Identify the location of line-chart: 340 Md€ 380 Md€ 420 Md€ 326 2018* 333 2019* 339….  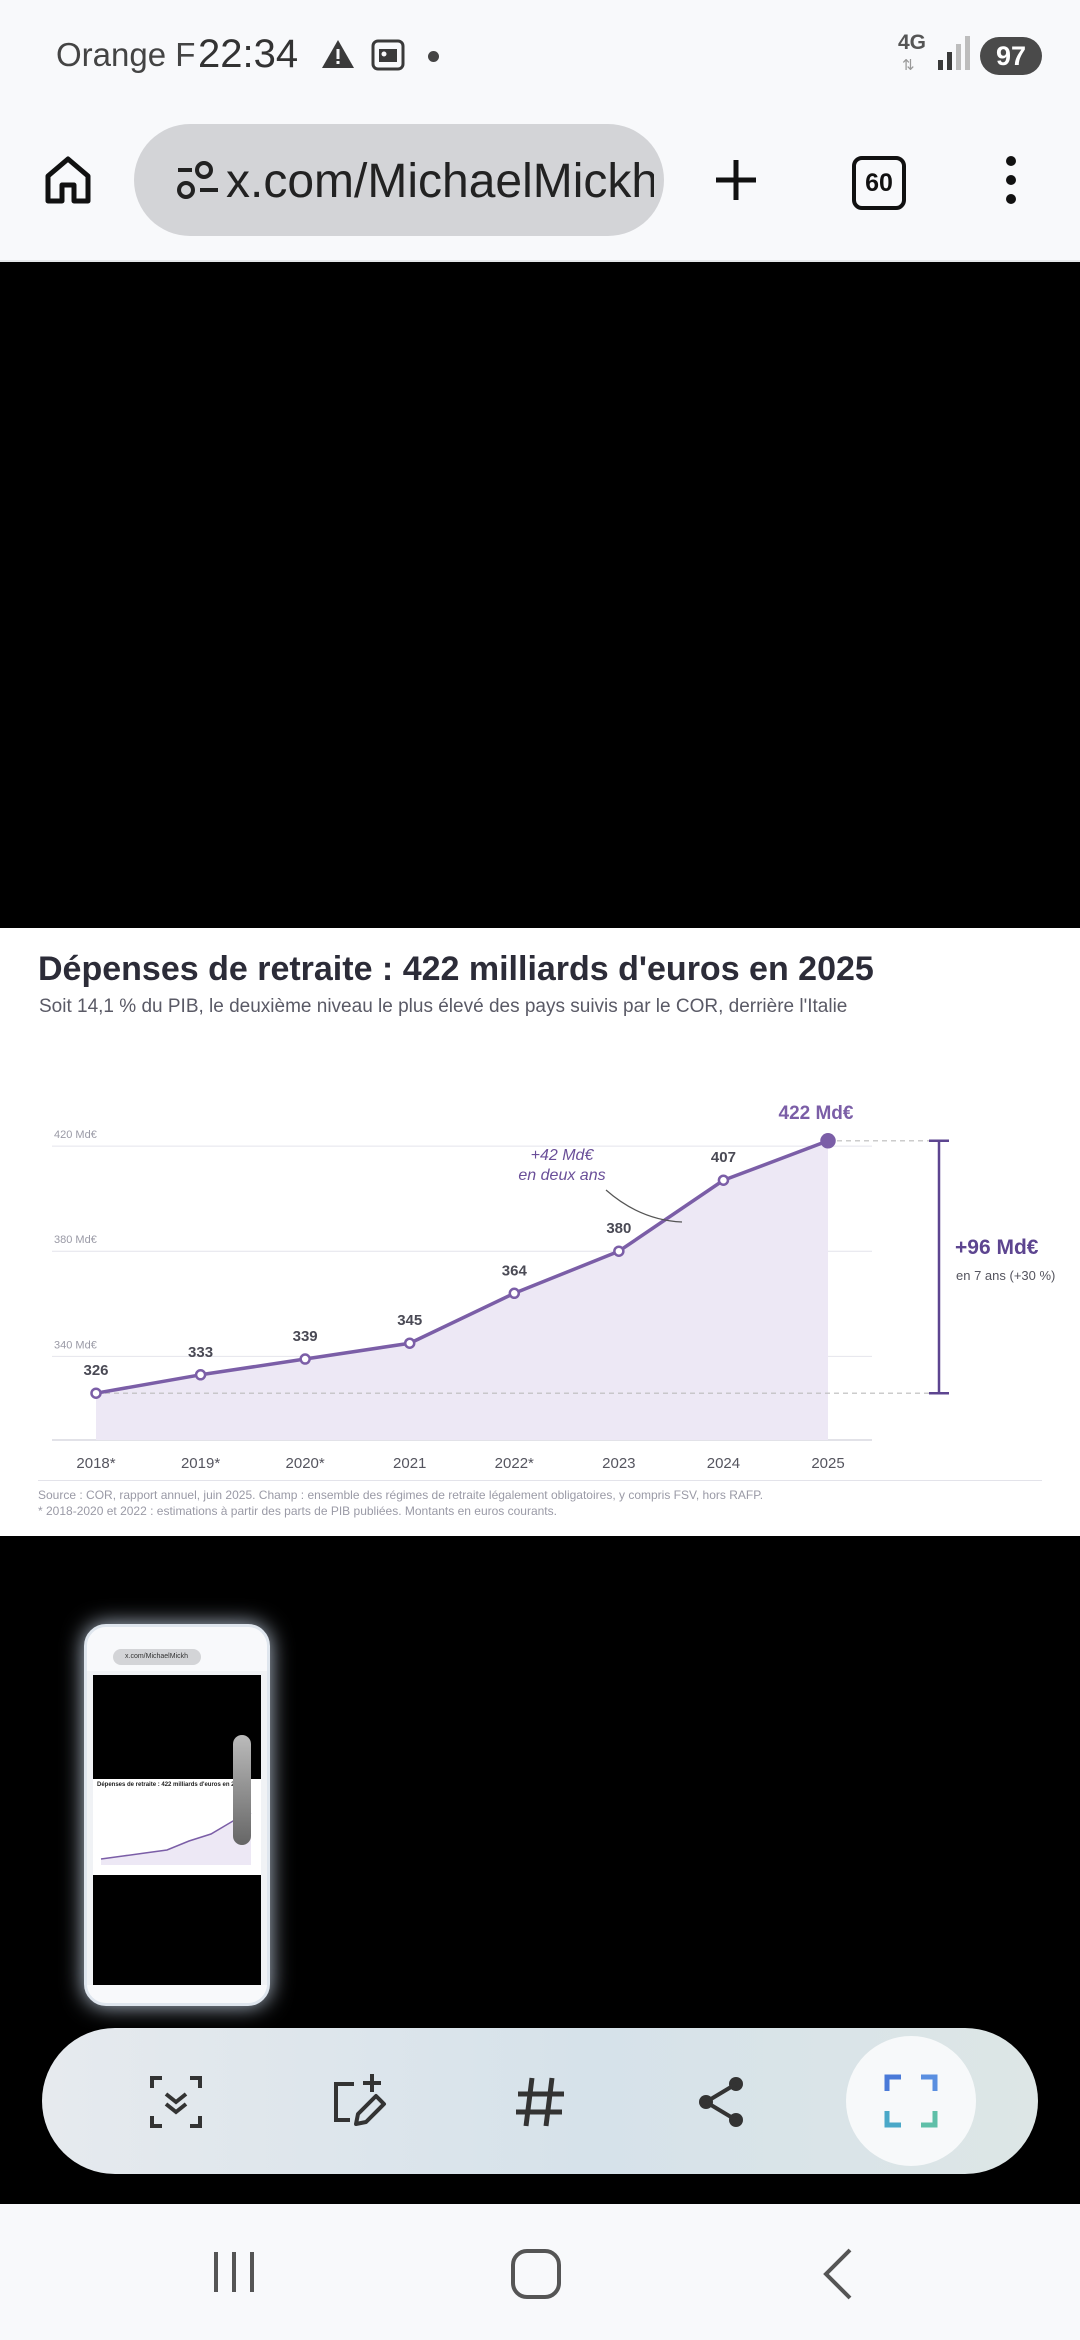
(553, 1287).